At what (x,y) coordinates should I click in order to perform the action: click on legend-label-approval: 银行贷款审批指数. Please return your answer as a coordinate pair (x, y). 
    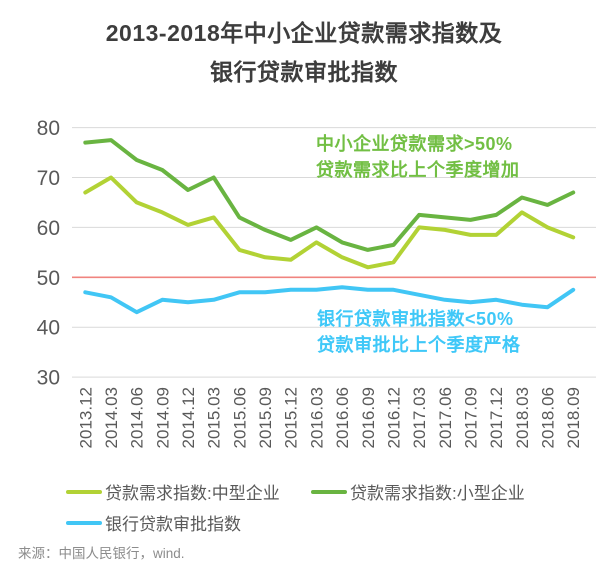
    Looking at the image, I should click on (173, 524).